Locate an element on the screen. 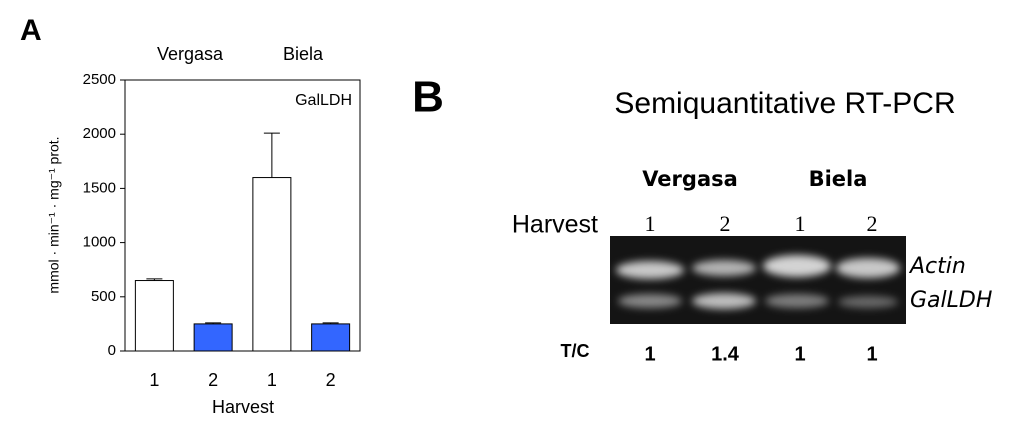 Image resolution: width=1024 pixels, height=430 pixels. x-axis-label: Harvest is located at coordinates (243, 407).